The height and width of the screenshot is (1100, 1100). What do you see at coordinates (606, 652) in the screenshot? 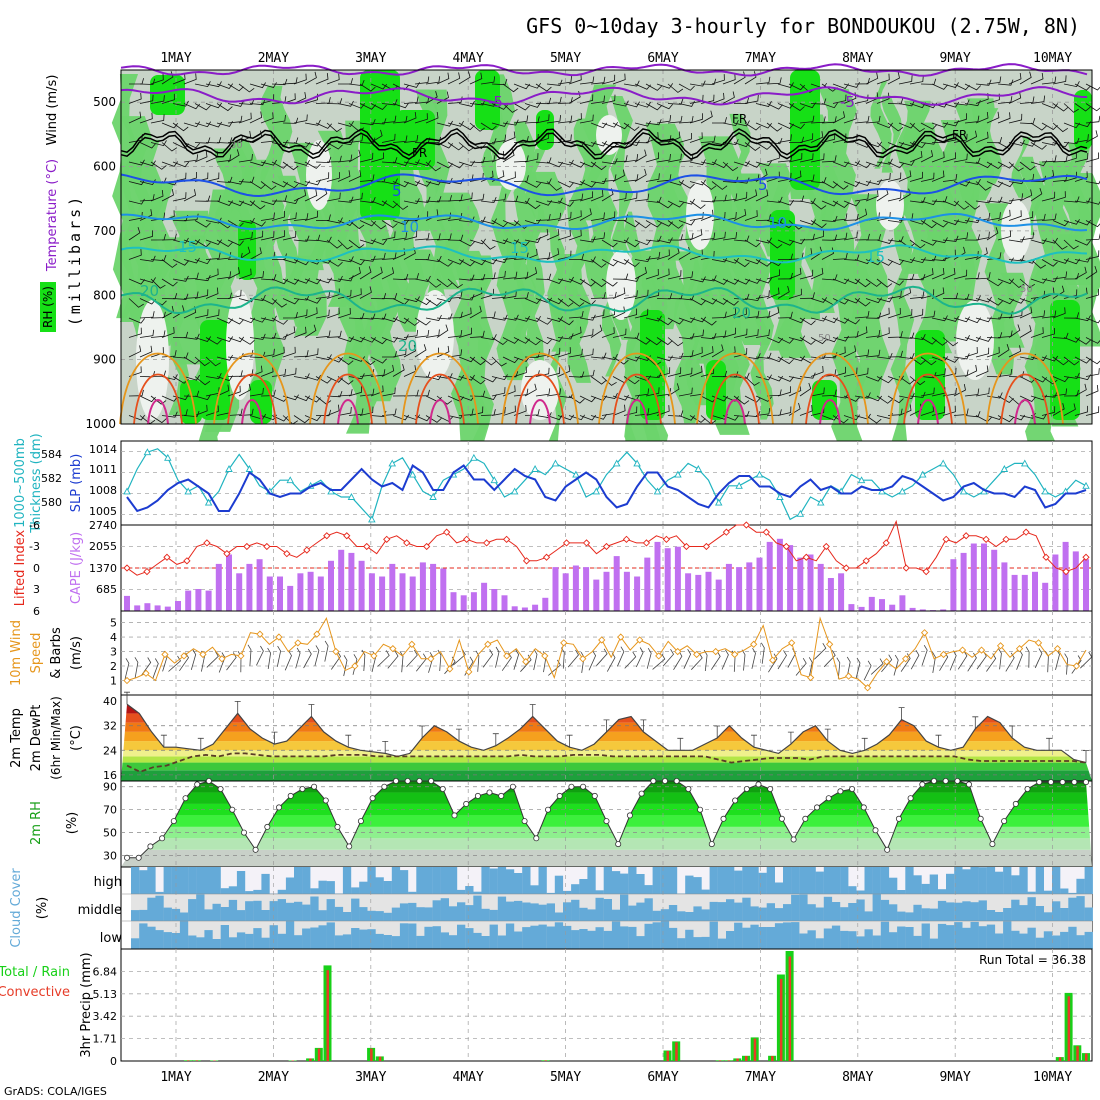
I see `wind10m-speed-line` at bounding box center [606, 652].